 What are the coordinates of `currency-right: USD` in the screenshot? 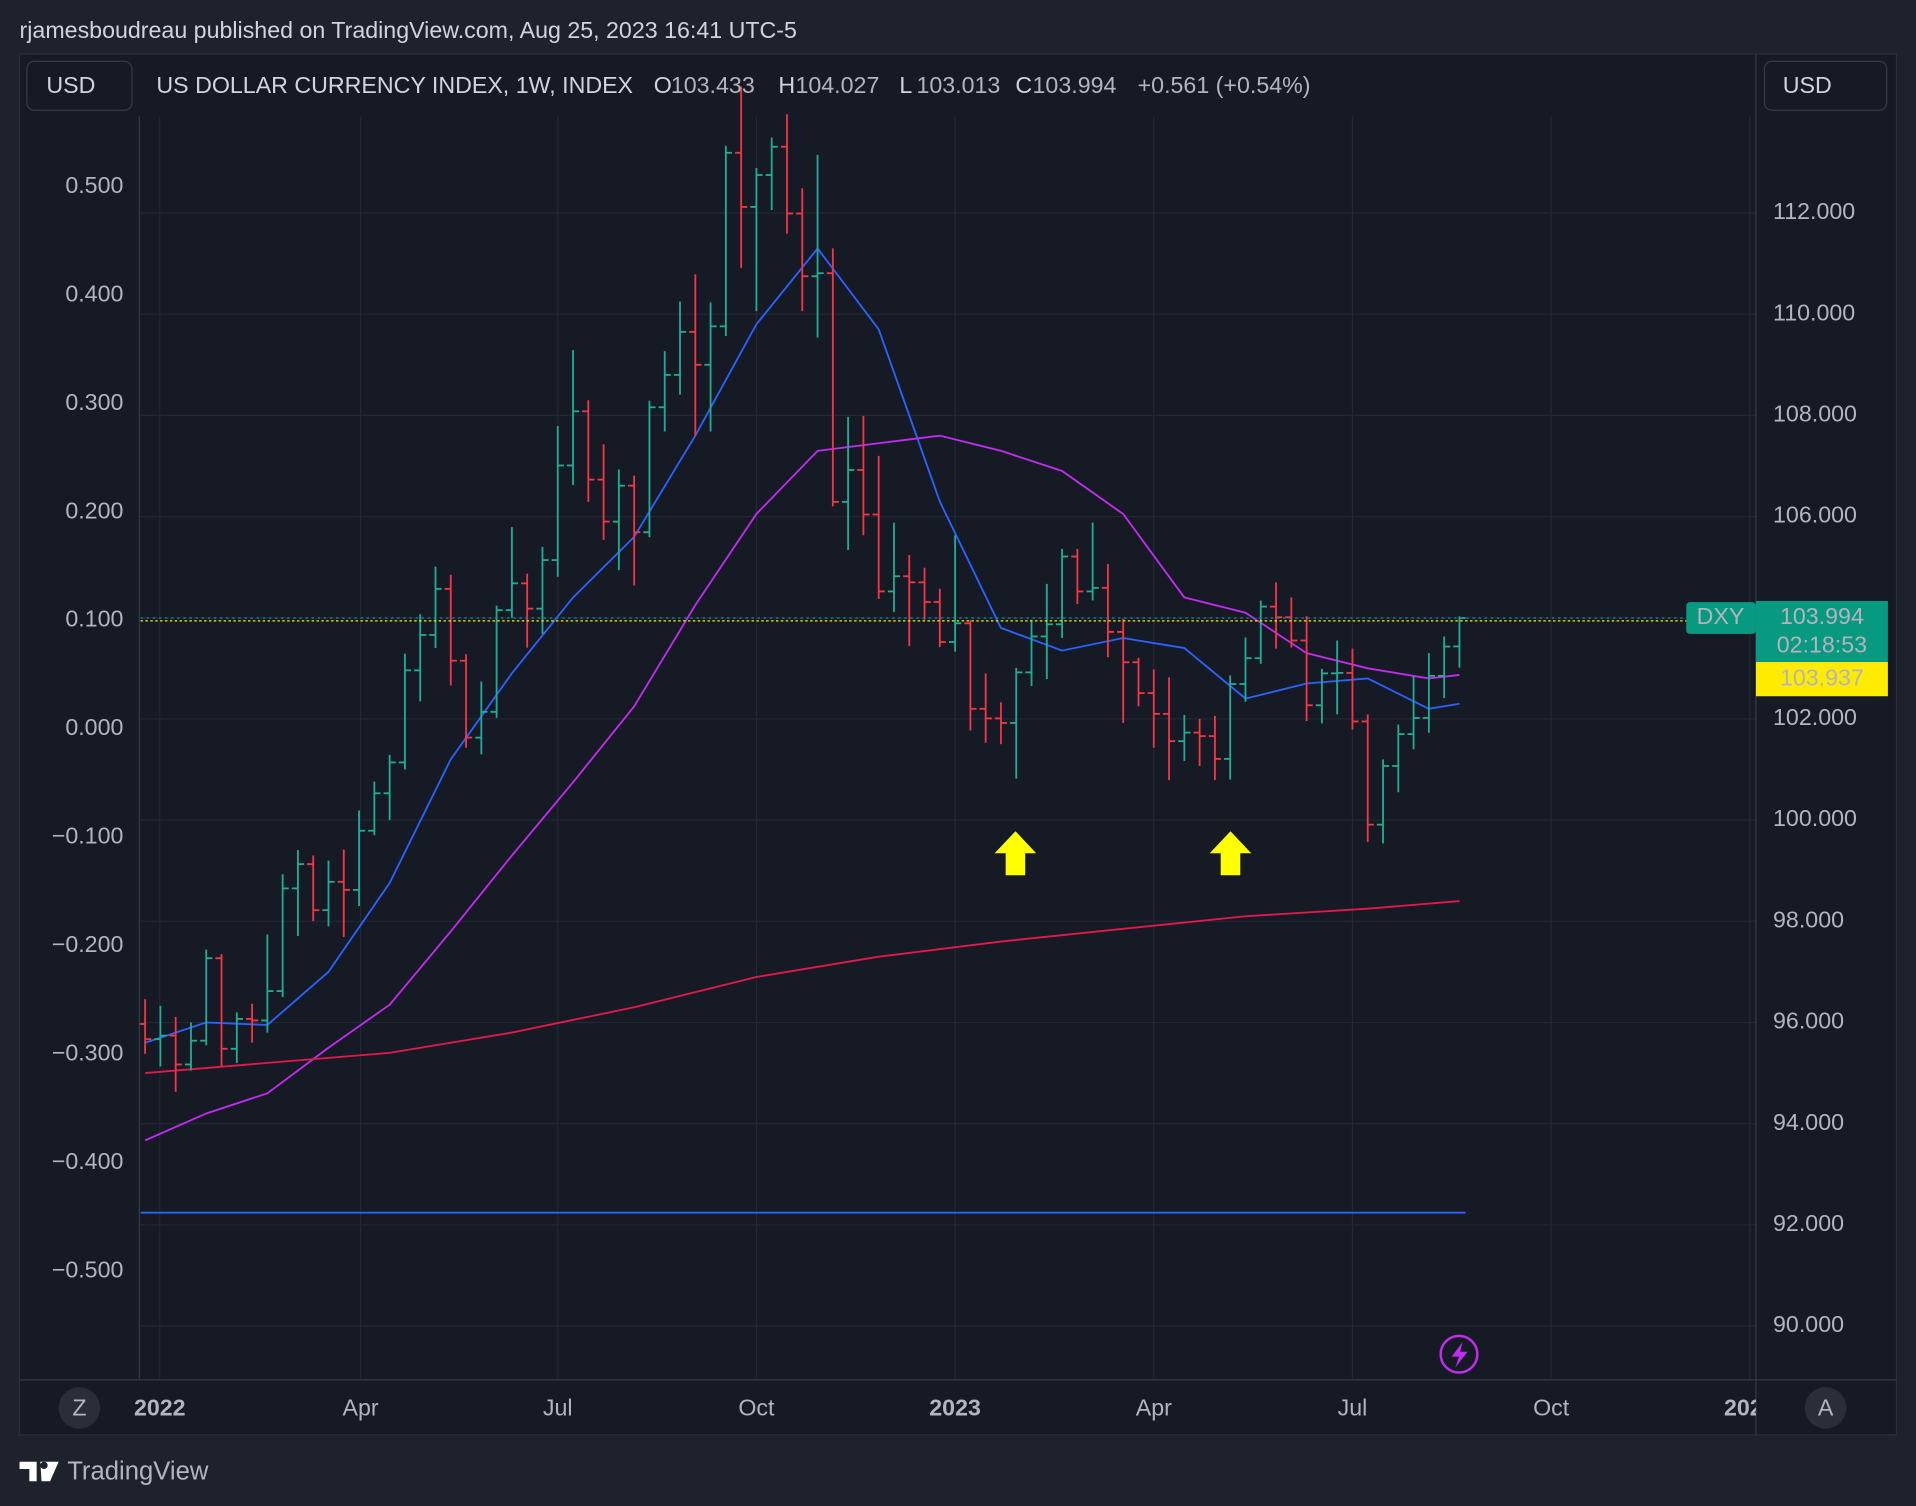 It's located at (1807, 85).